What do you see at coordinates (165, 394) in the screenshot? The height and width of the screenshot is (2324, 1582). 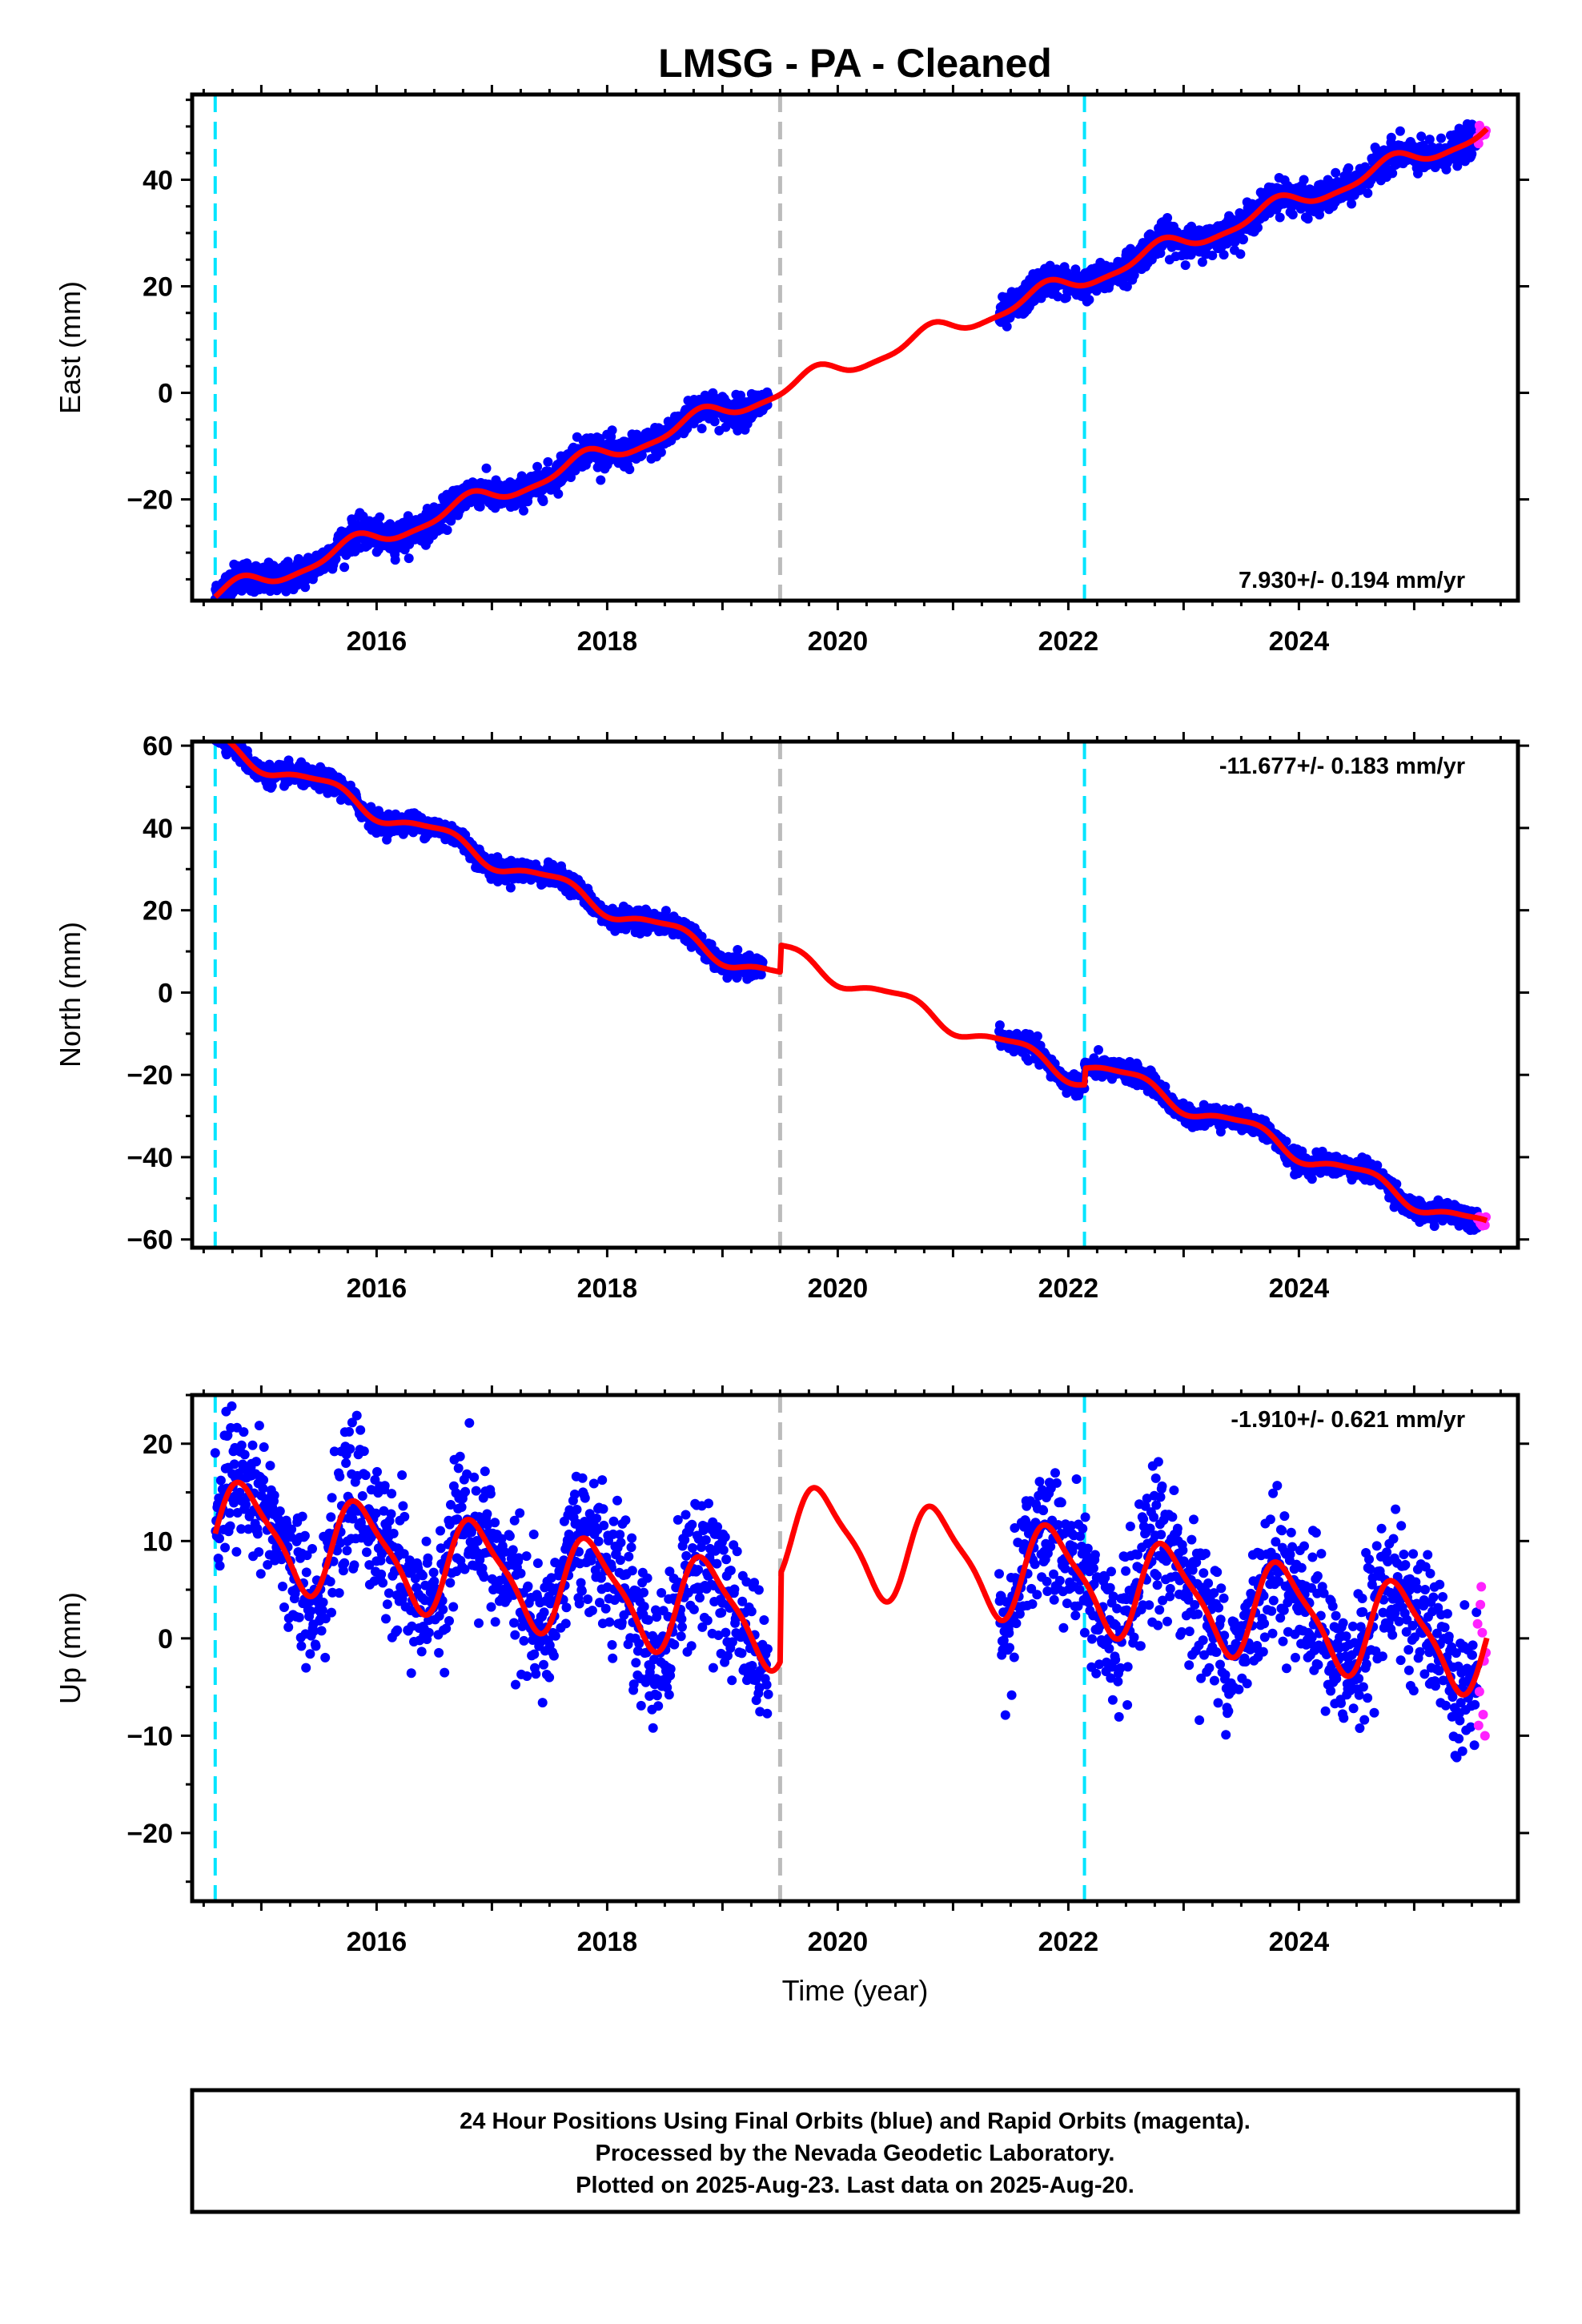 I see `y-tick-label: 0` at bounding box center [165, 394].